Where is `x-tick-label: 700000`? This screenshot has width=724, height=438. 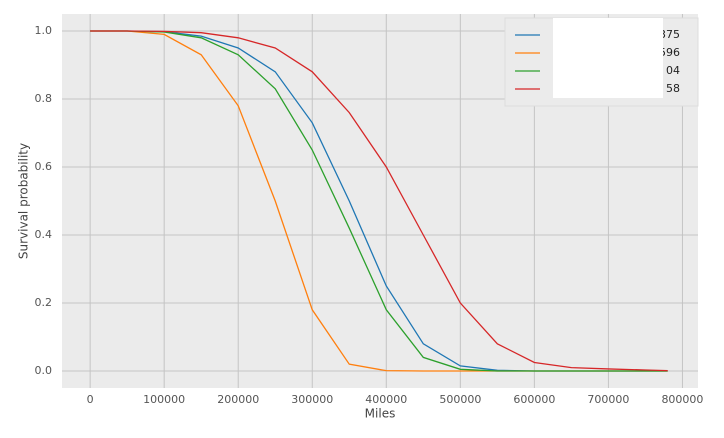 x-tick-label: 700000 is located at coordinates (608, 399).